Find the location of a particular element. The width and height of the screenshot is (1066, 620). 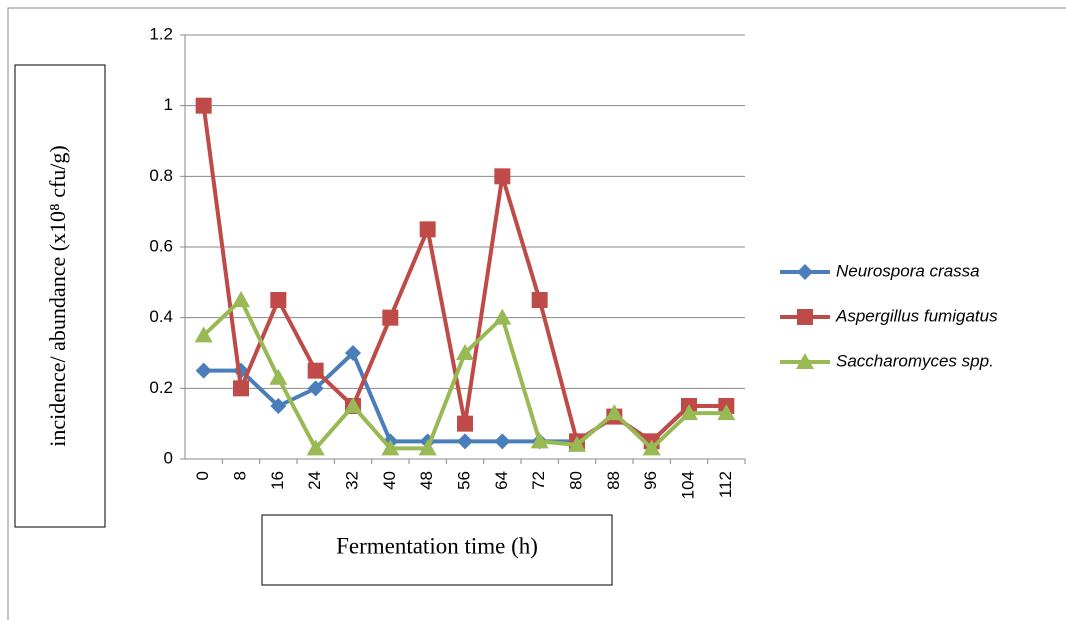

y-axis-label: incidence/ abundance (x10⁸ cfu/g) is located at coordinates (57, 295).